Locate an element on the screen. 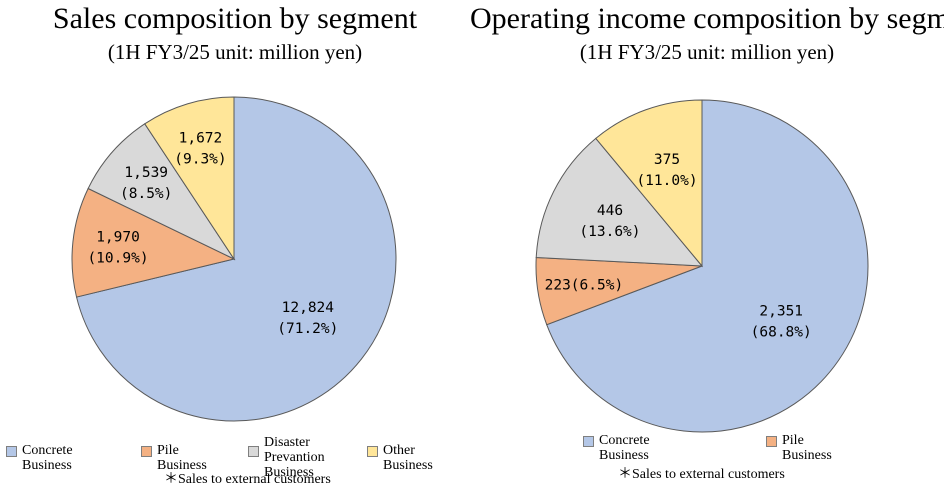  legend-label: Other Business is located at coordinates (408, 458).